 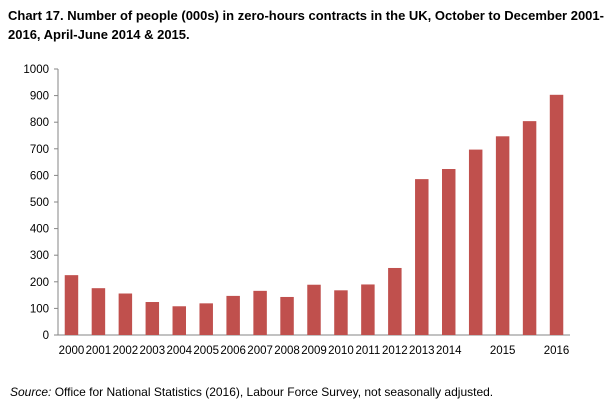 What do you see at coordinates (179, 351) in the screenshot?
I see `x-tick-label: 2004` at bounding box center [179, 351].